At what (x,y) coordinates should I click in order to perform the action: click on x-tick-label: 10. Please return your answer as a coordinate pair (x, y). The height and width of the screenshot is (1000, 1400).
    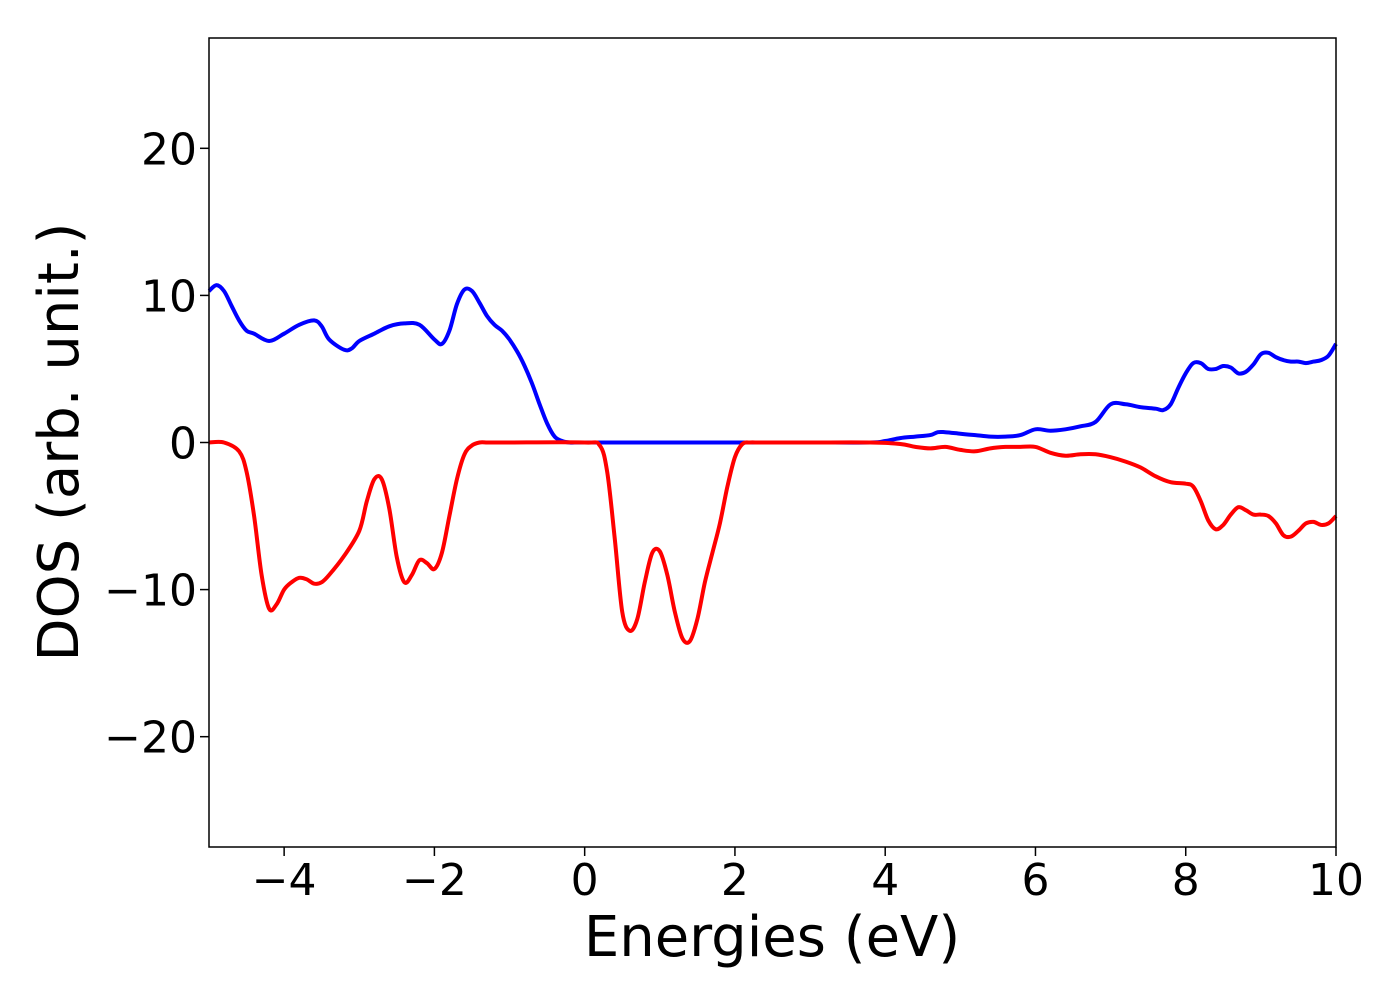
    Looking at the image, I should click on (1336, 880).